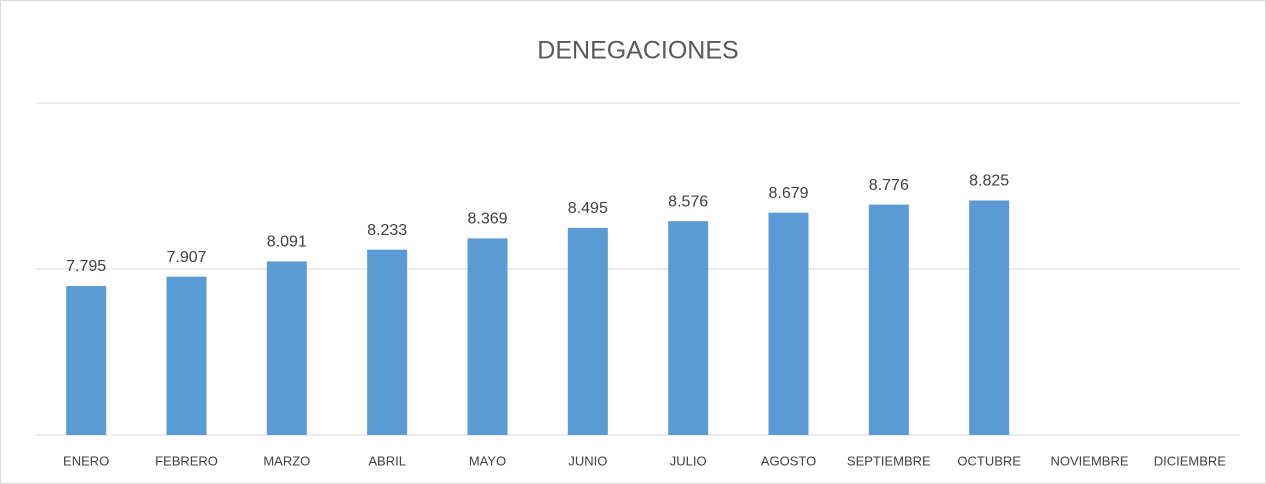 Image resolution: width=1266 pixels, height=484 pixels. What do you see at coordinates (587, 460) in the screenshot?
I see `x-tick-label: JUNIO` at bounding box center [587, 460].